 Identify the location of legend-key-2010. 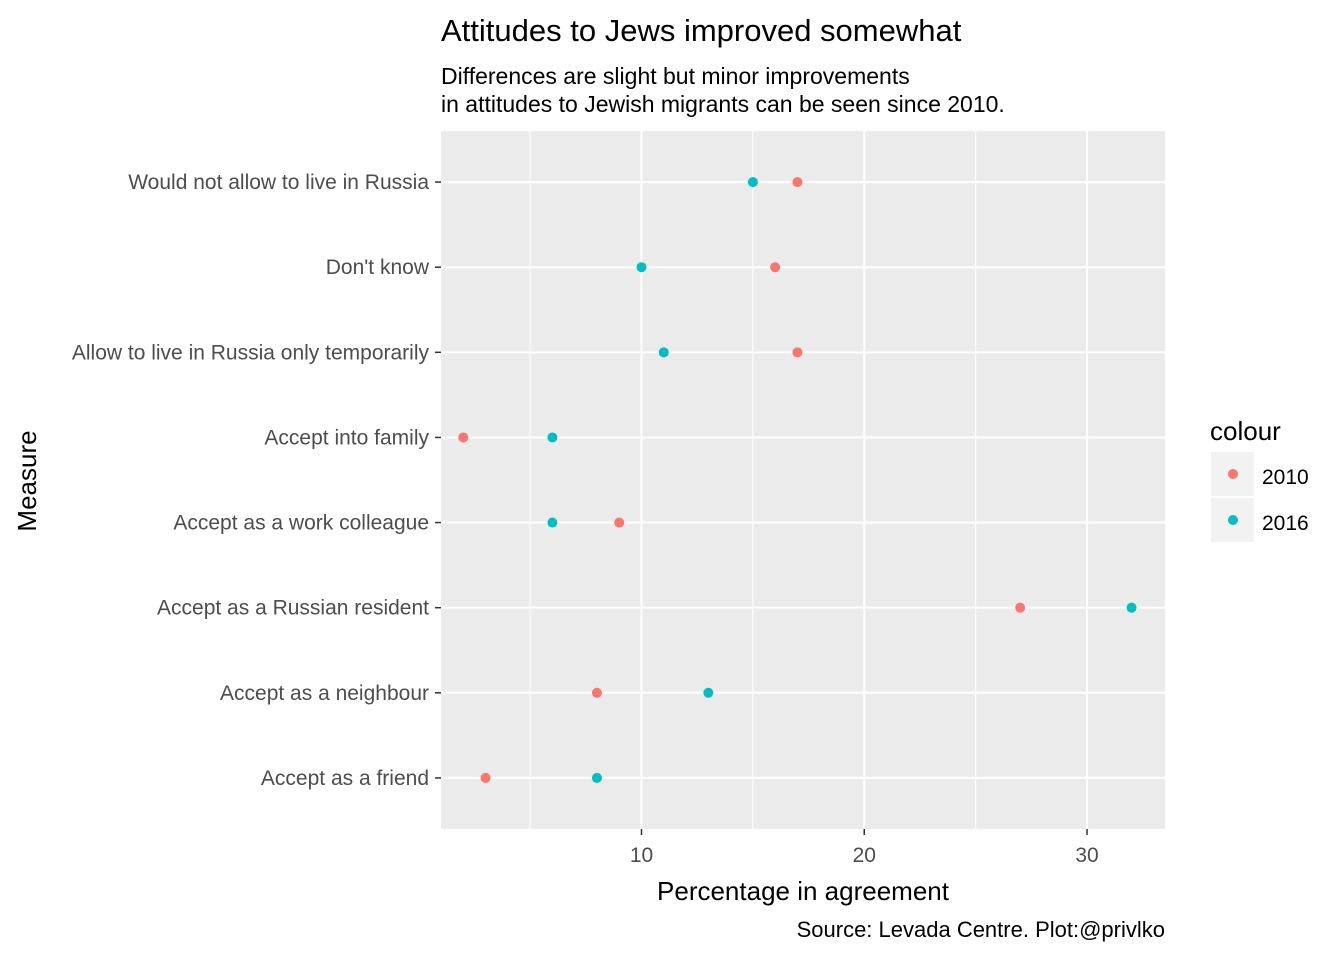
(1233, 474).